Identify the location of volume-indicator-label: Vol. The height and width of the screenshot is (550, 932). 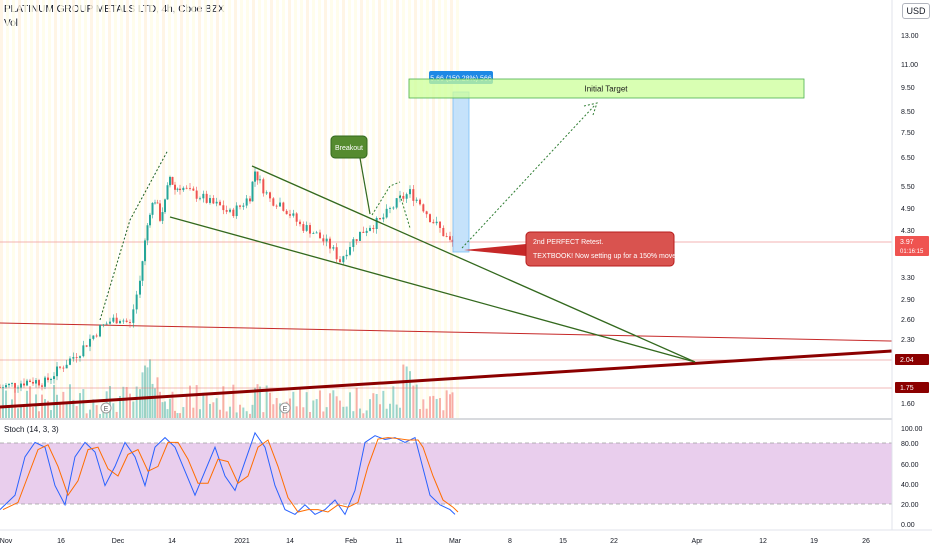
(11, 23).